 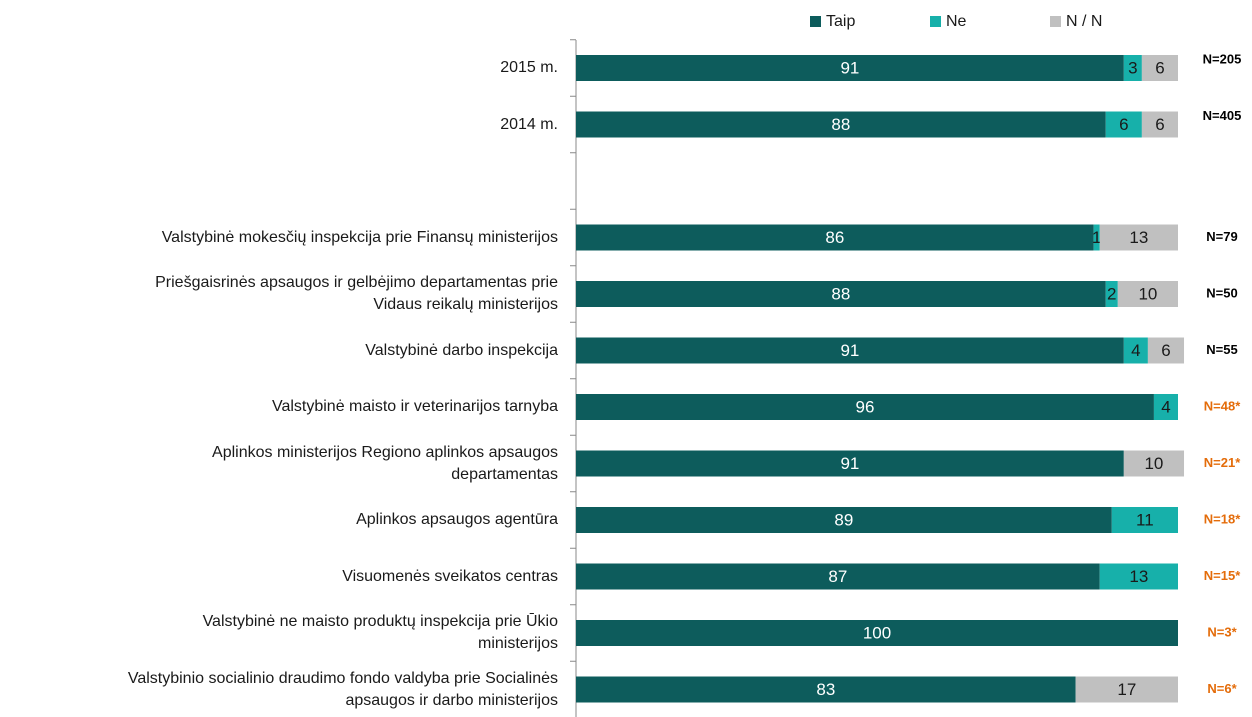 I want to click on sample-size: N=50, so click(x=1221, y=292).